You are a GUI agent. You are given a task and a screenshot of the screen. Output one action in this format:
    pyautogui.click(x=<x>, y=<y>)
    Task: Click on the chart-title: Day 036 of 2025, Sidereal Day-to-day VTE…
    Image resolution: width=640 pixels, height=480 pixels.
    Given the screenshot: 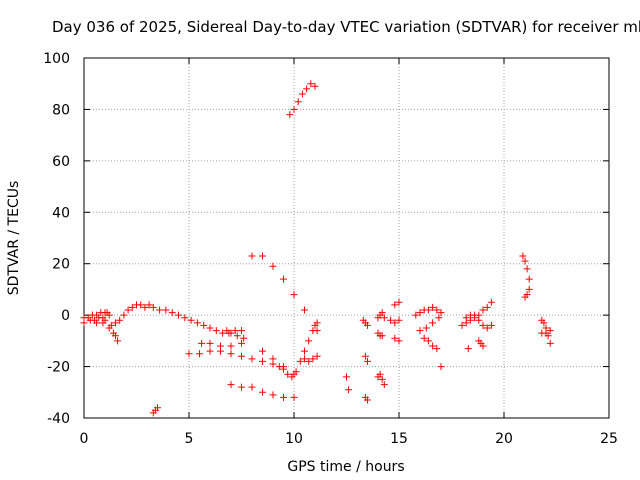 What is the action you would take?
    pyautogui.click(x=346, y=27)
    